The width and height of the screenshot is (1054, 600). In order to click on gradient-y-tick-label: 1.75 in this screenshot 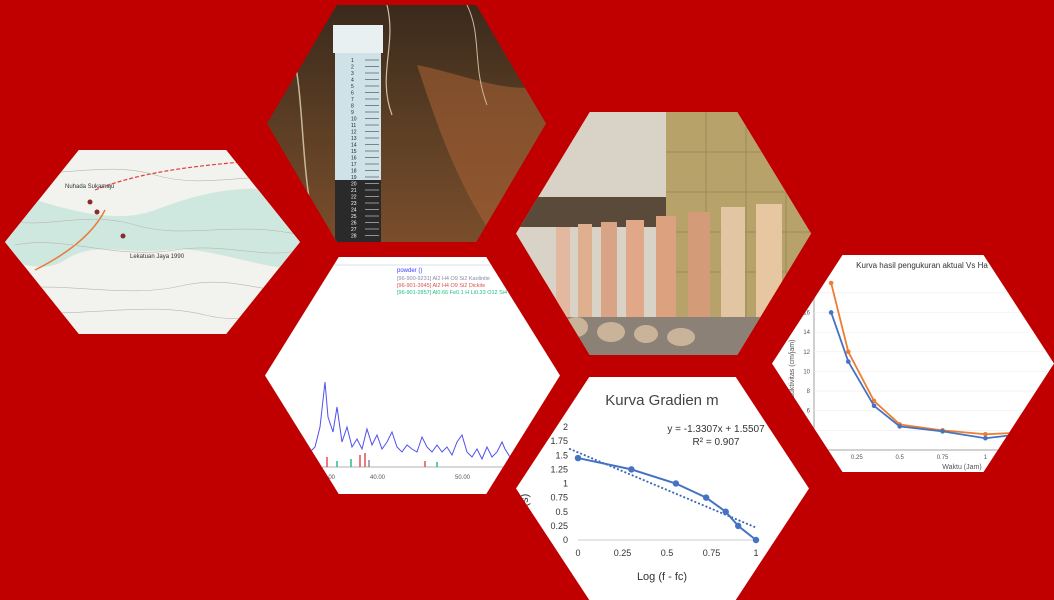, I will do `click(559, 441)`.